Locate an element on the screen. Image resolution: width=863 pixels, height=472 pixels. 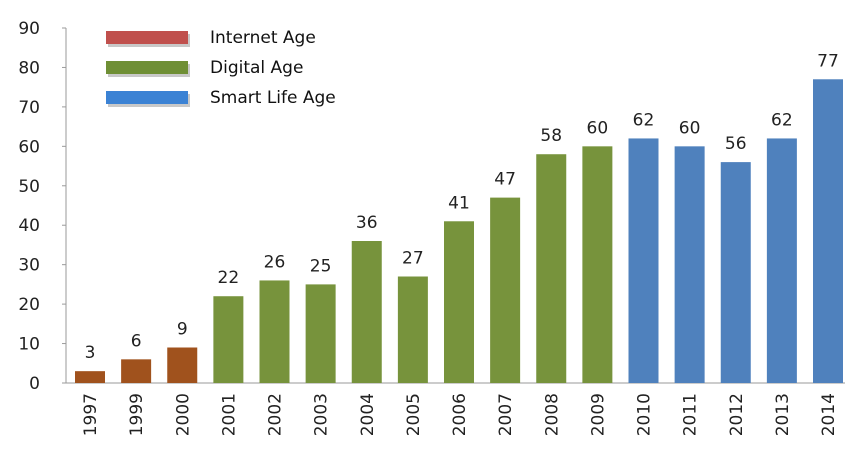
bar-2012 is located at coordinates (735, 272).